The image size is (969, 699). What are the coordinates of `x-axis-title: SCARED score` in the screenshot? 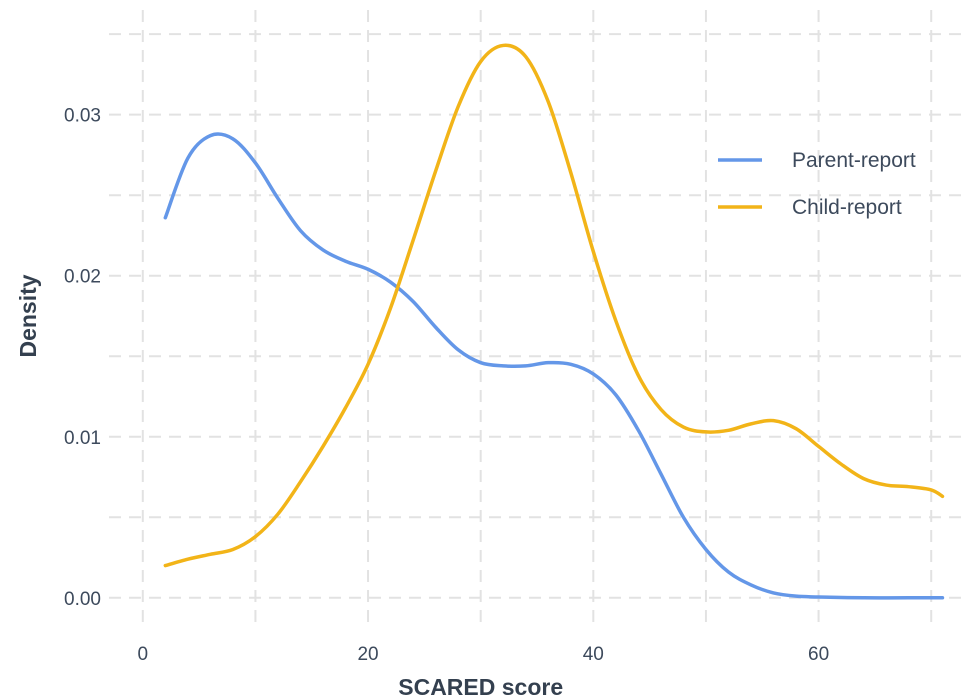 It's located at (480, 686).